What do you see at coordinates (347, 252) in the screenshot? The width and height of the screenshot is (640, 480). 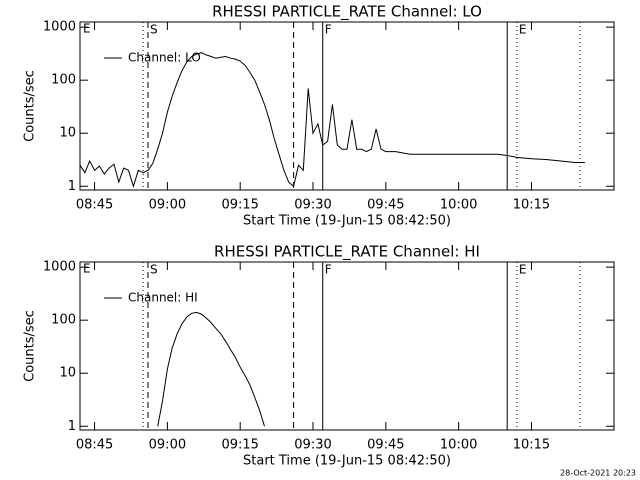 I see `chart-title: RHESSI PARTICLE_RATE Channel: HI` at bounding box center [347, 252].